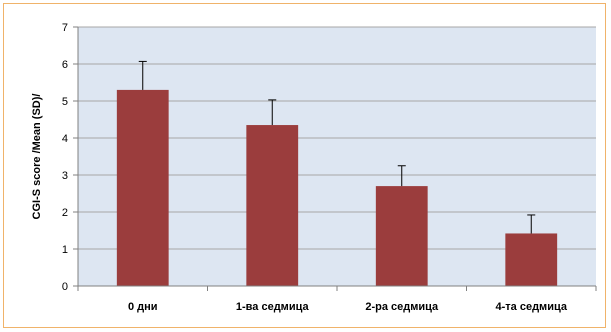  I want to click on y-tick-label: 2, so click(65, 213).